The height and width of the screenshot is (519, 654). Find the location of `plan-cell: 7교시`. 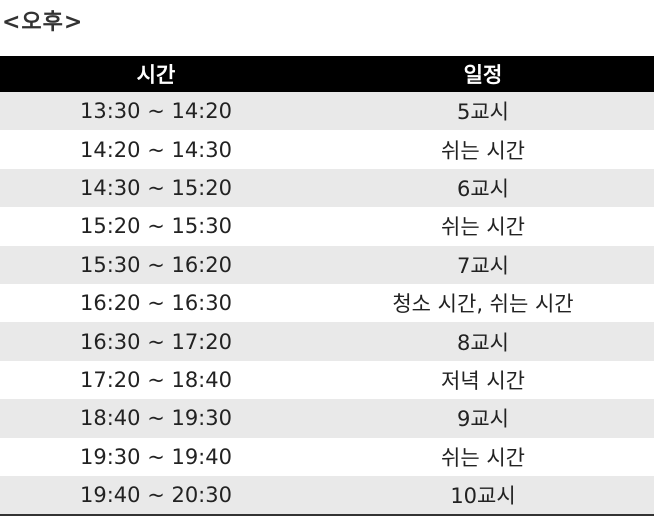

plan-cell: 7교시 is located at coordinates (482, 265).